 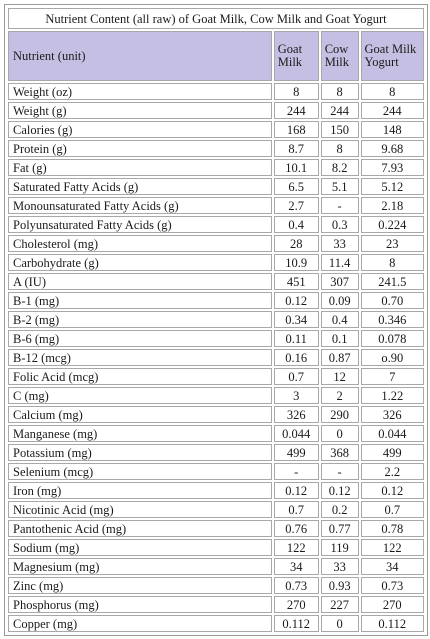 I want to click on cow-milk-value-cell: 0.3, so click(x=339, y=224).